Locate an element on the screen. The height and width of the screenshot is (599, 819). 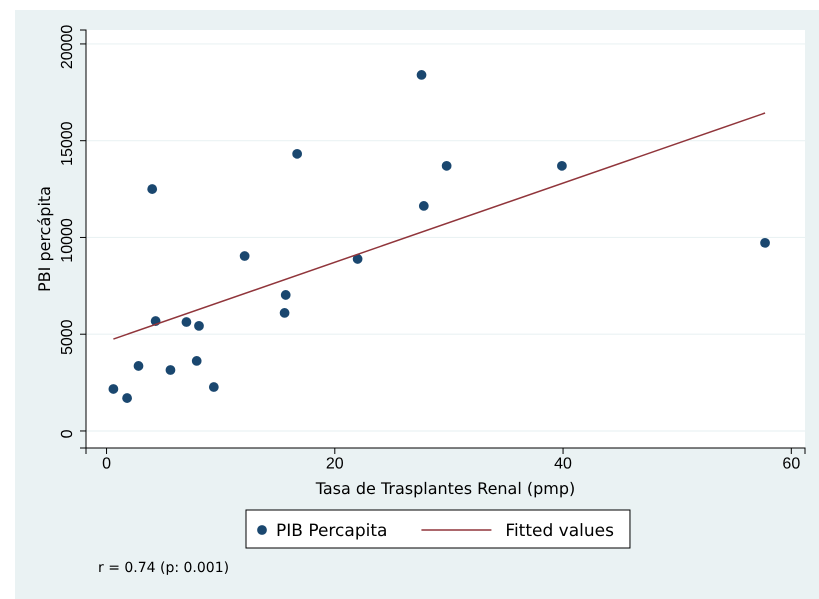
legend-label: PIB Percapita is located at coordinates (332, 531).